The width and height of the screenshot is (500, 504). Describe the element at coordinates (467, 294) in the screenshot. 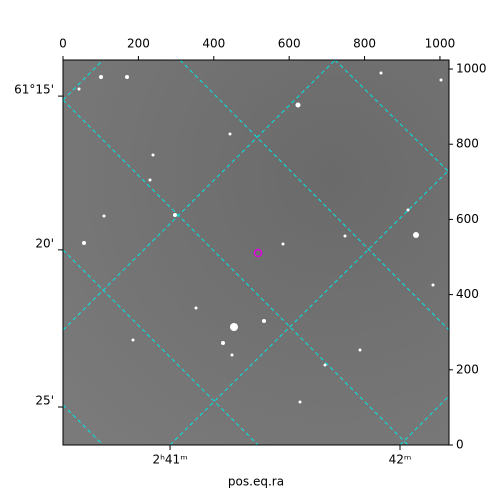

I see `y-tick-label: 400` at that location.